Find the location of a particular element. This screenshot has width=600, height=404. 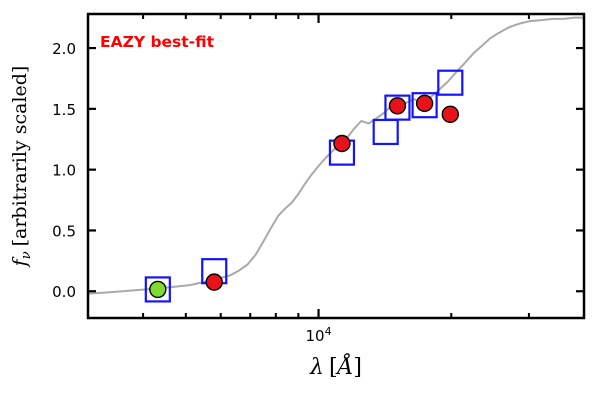

x-axis-label-text: λ [Å] is located at coordinates (335, 366).